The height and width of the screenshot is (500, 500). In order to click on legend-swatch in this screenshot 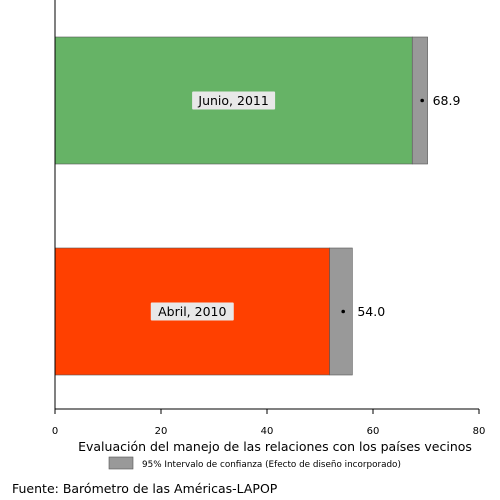, I will do `click(121, 463)`.